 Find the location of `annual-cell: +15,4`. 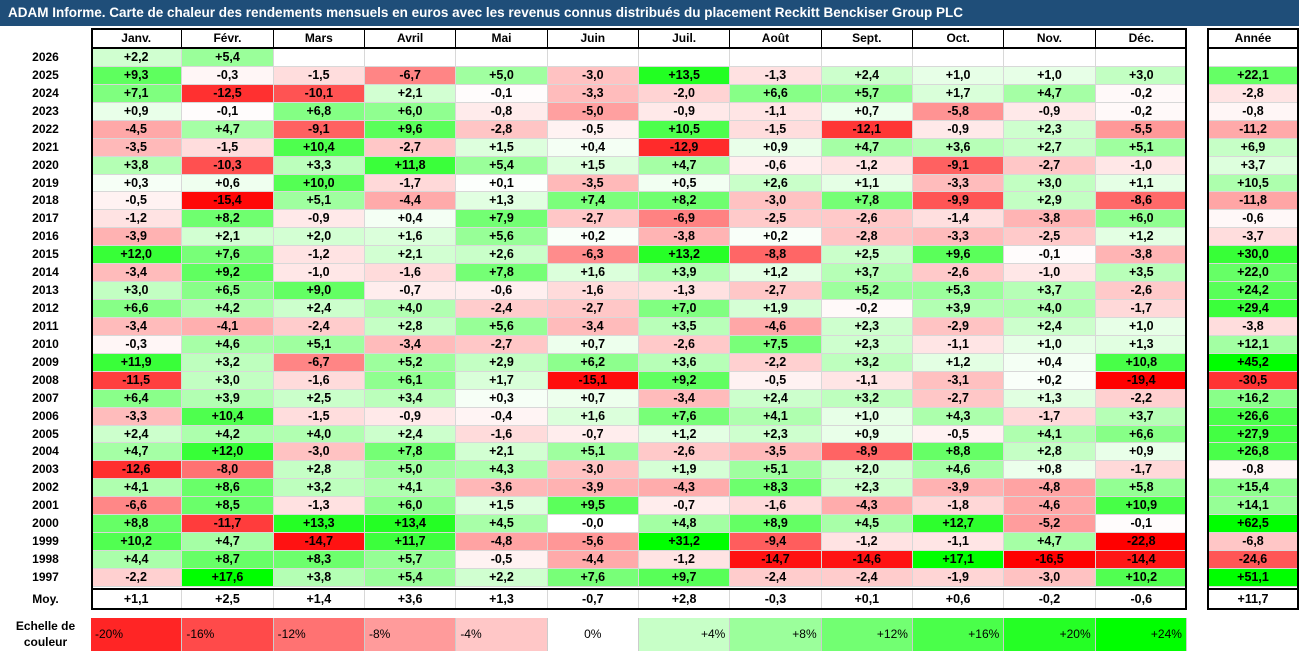

annual-cell: +15,4 is located at coordinates (1253, 488).